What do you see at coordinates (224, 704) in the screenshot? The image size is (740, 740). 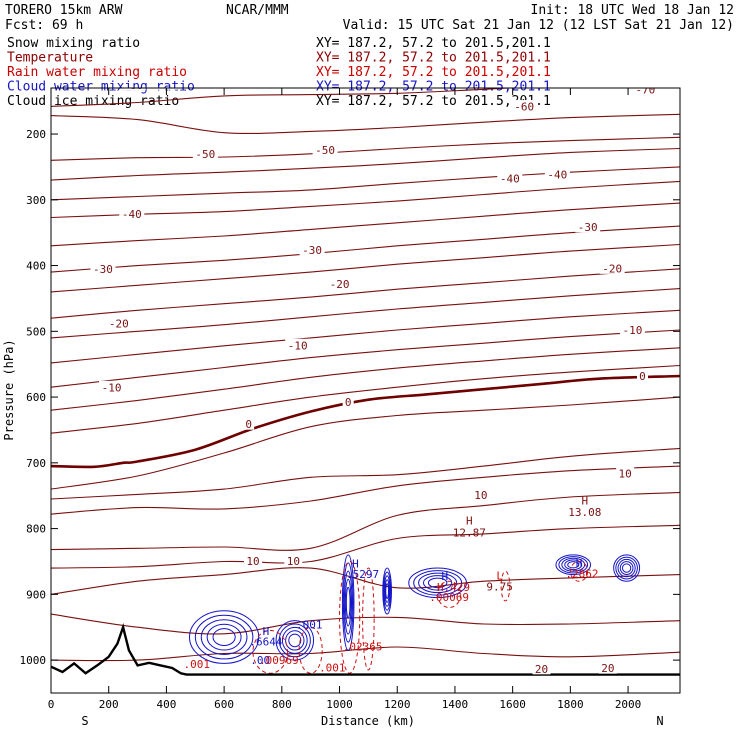 I see `x-tick-label: 600` at bounding box center [224, 704].